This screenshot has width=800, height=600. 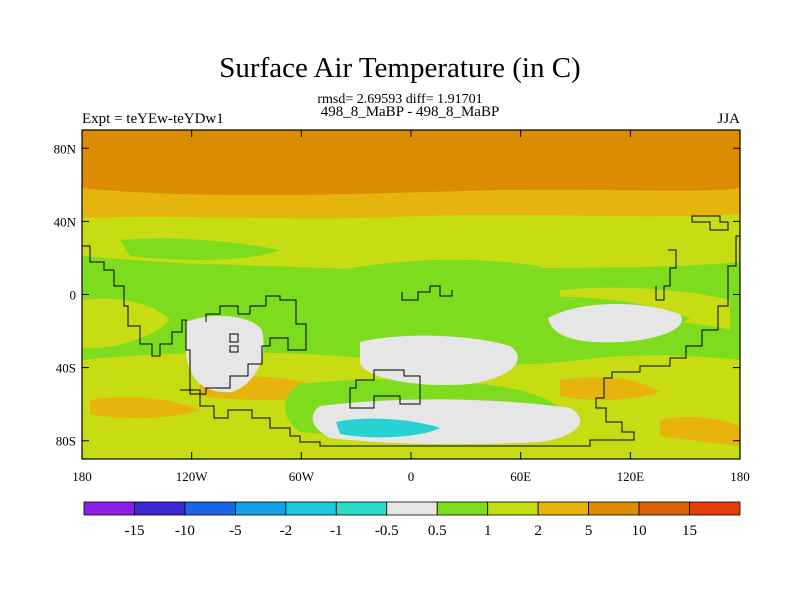 What do you see at coordinates (336, 531) in the screenshot?
I see `colorbar-label: -1` at bounding box center [336, 531].